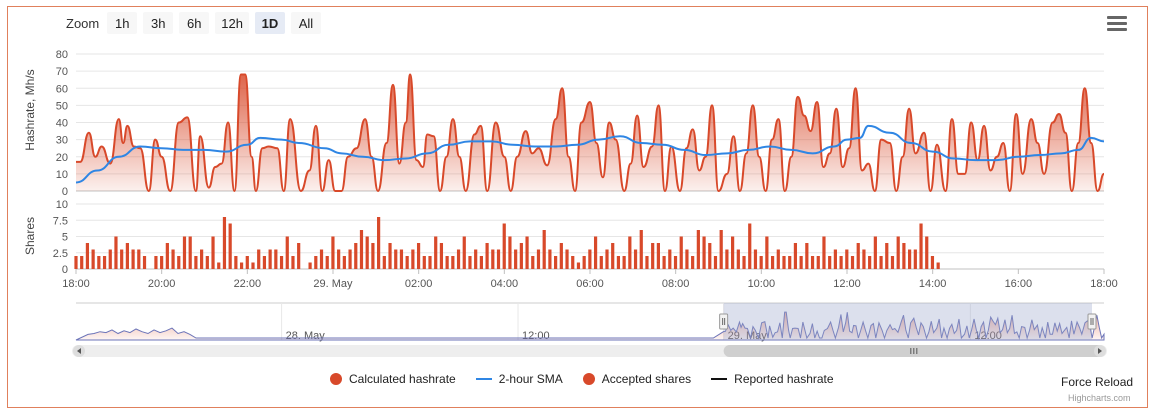 The image size is (1156, 416). I want to click on x-tick-label: 08:00, so click(676, 284).